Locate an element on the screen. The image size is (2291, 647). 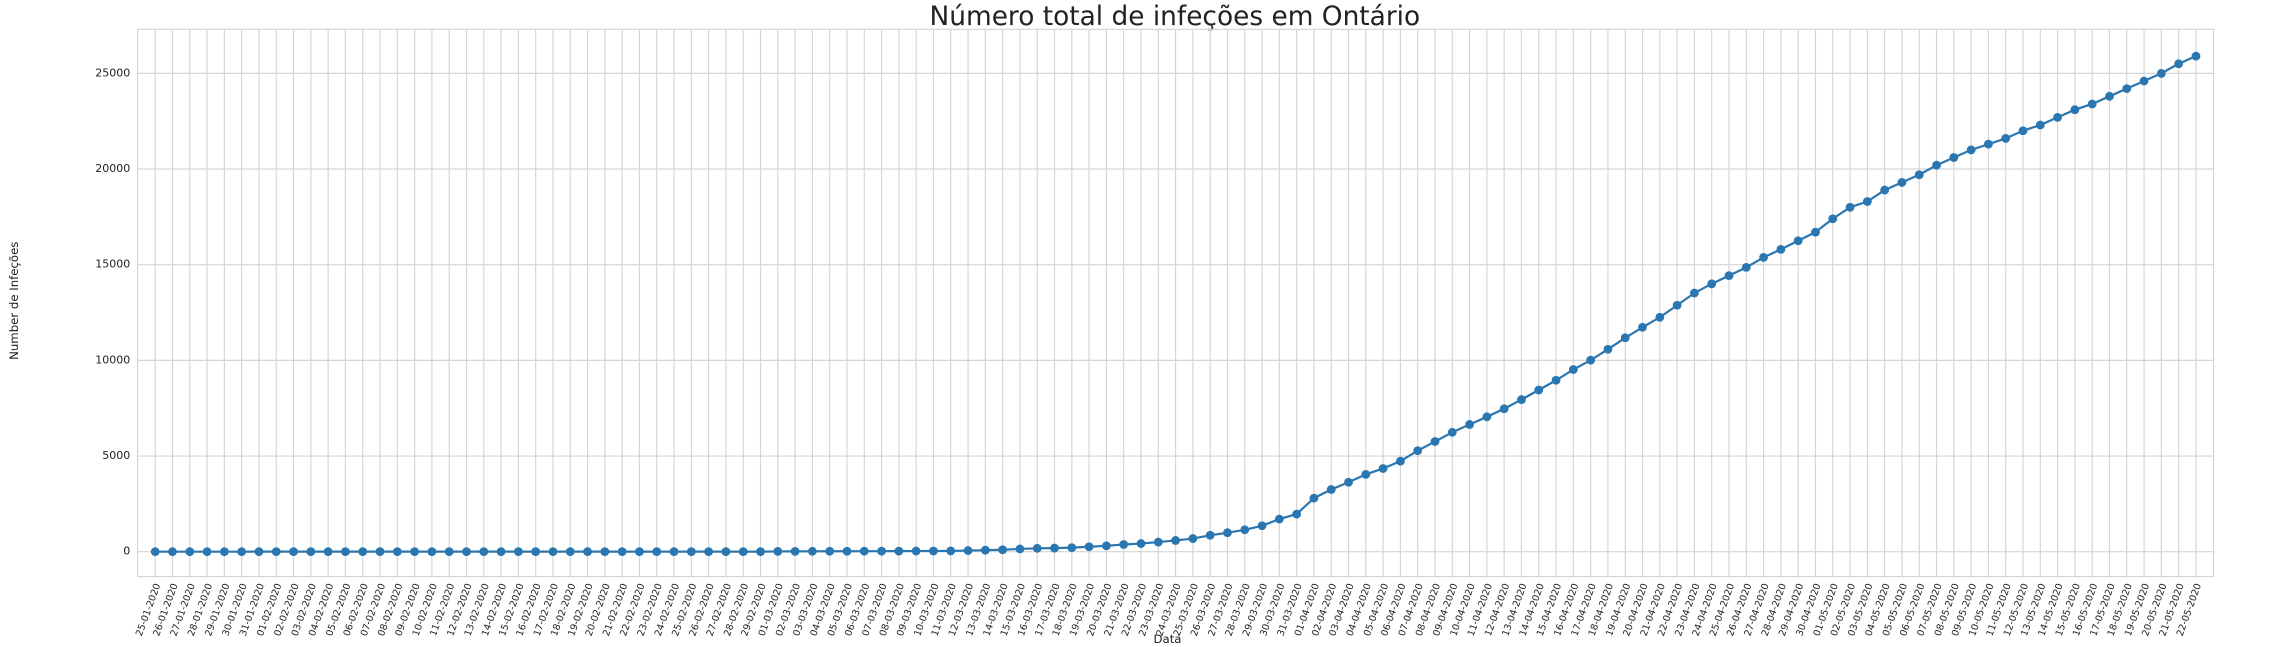
y-tick-label: 20000 is located at coordinates (112, 168).